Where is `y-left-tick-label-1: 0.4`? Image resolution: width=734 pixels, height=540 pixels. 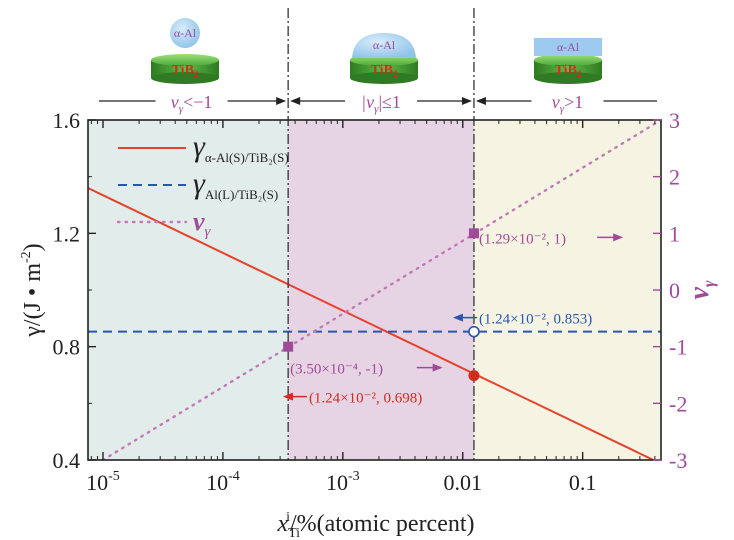
y-left-tick-label-1: 0.4 is located at coordinates (67, 460).